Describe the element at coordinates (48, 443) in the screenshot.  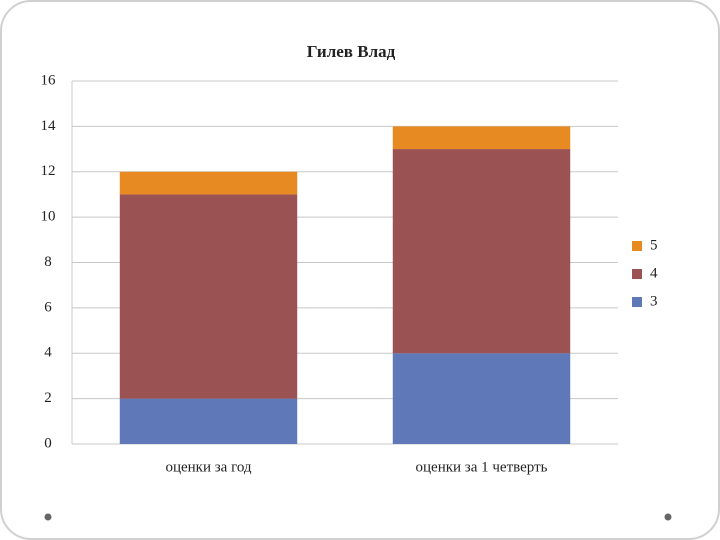
I see `y-tick-label: 0` at that location.